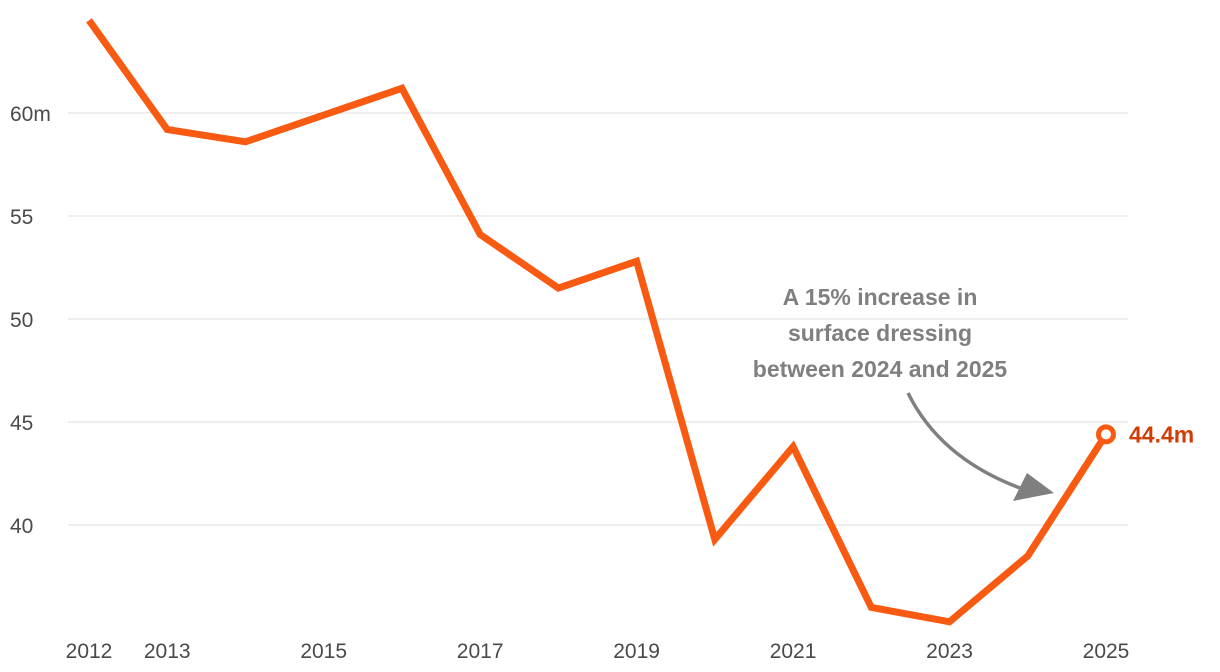  What do you see at coordinates (1106, 434) in the screenshot?
I see `end-point-marker` at bounding box center [1106, 434].